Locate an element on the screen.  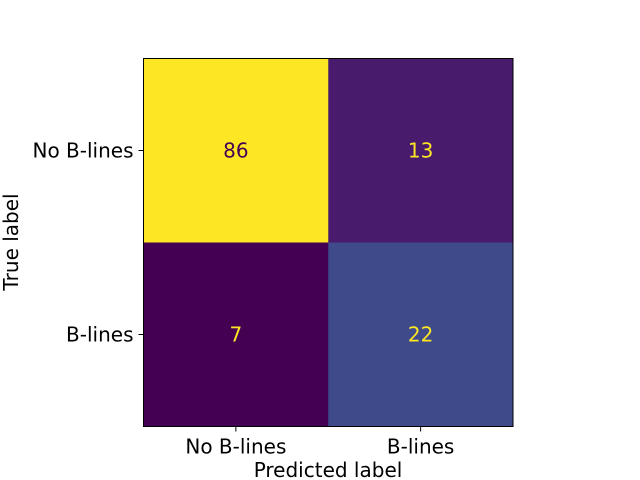
cell-value-label-r1-c1: 22 is located at coordinates (420, 335).